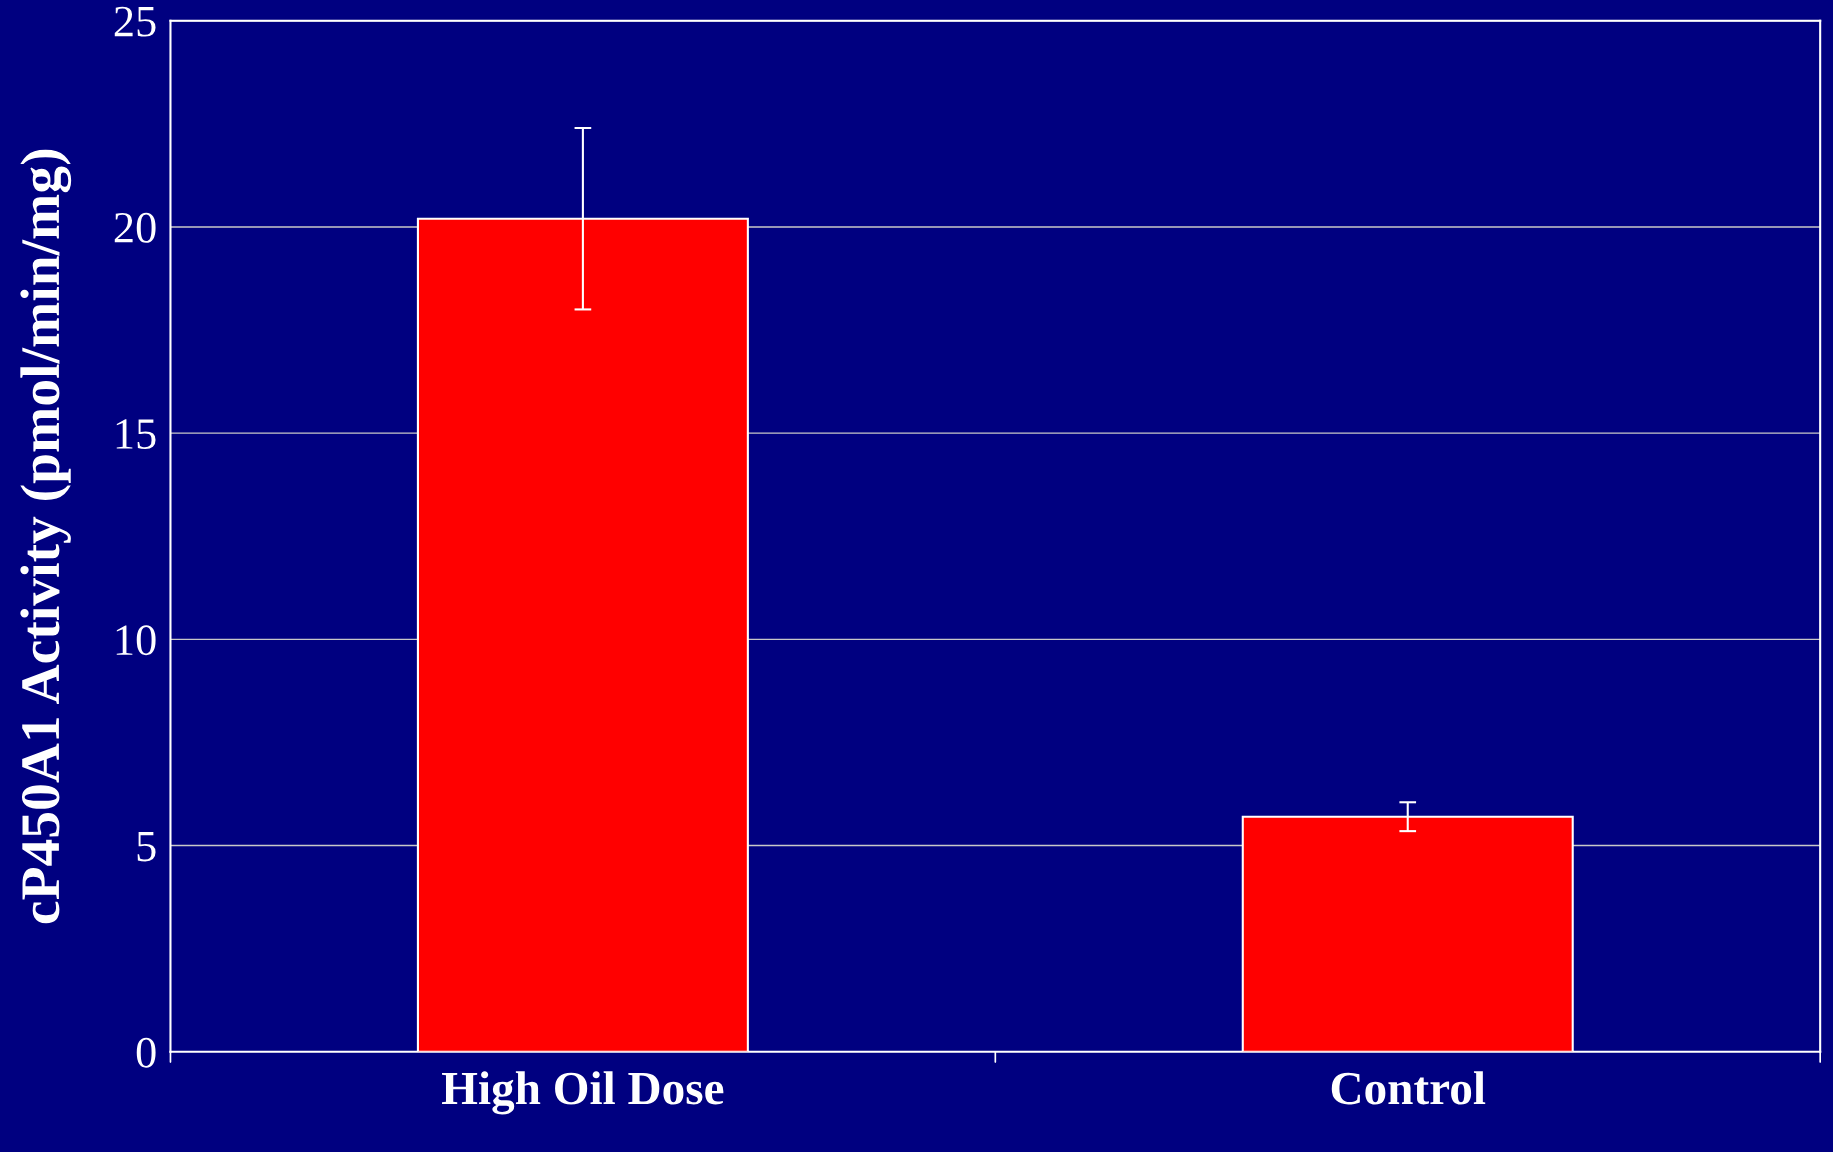 The width and height of the screenshot is (1833, 1152). Describe the element at coordinates (583, 1093) in the screenshot. I see `x-tick-label: High Oil Dose` at that location.